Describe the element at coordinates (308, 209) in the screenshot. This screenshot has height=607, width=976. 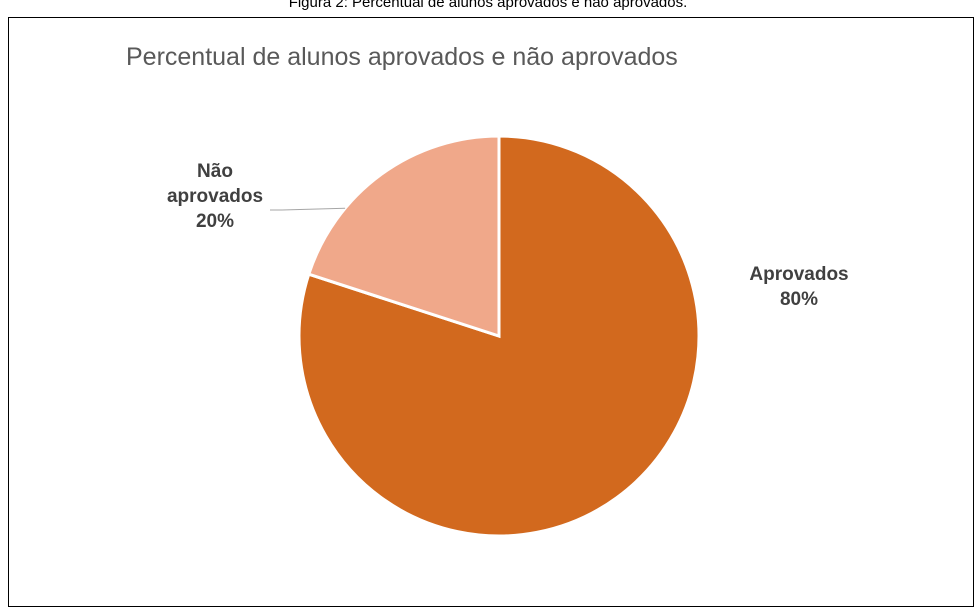
I see `leader-line-nao-aprovados` at that location.